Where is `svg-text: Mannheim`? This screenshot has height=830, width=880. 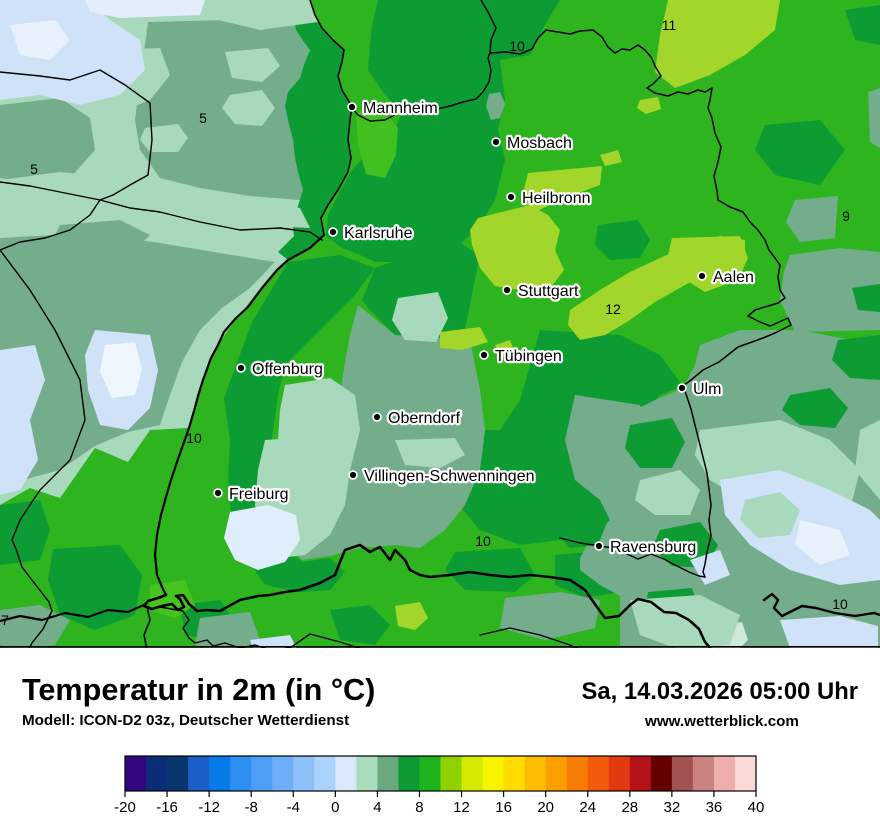 svg-text: Mannheim is located at coordinates (400, 108).